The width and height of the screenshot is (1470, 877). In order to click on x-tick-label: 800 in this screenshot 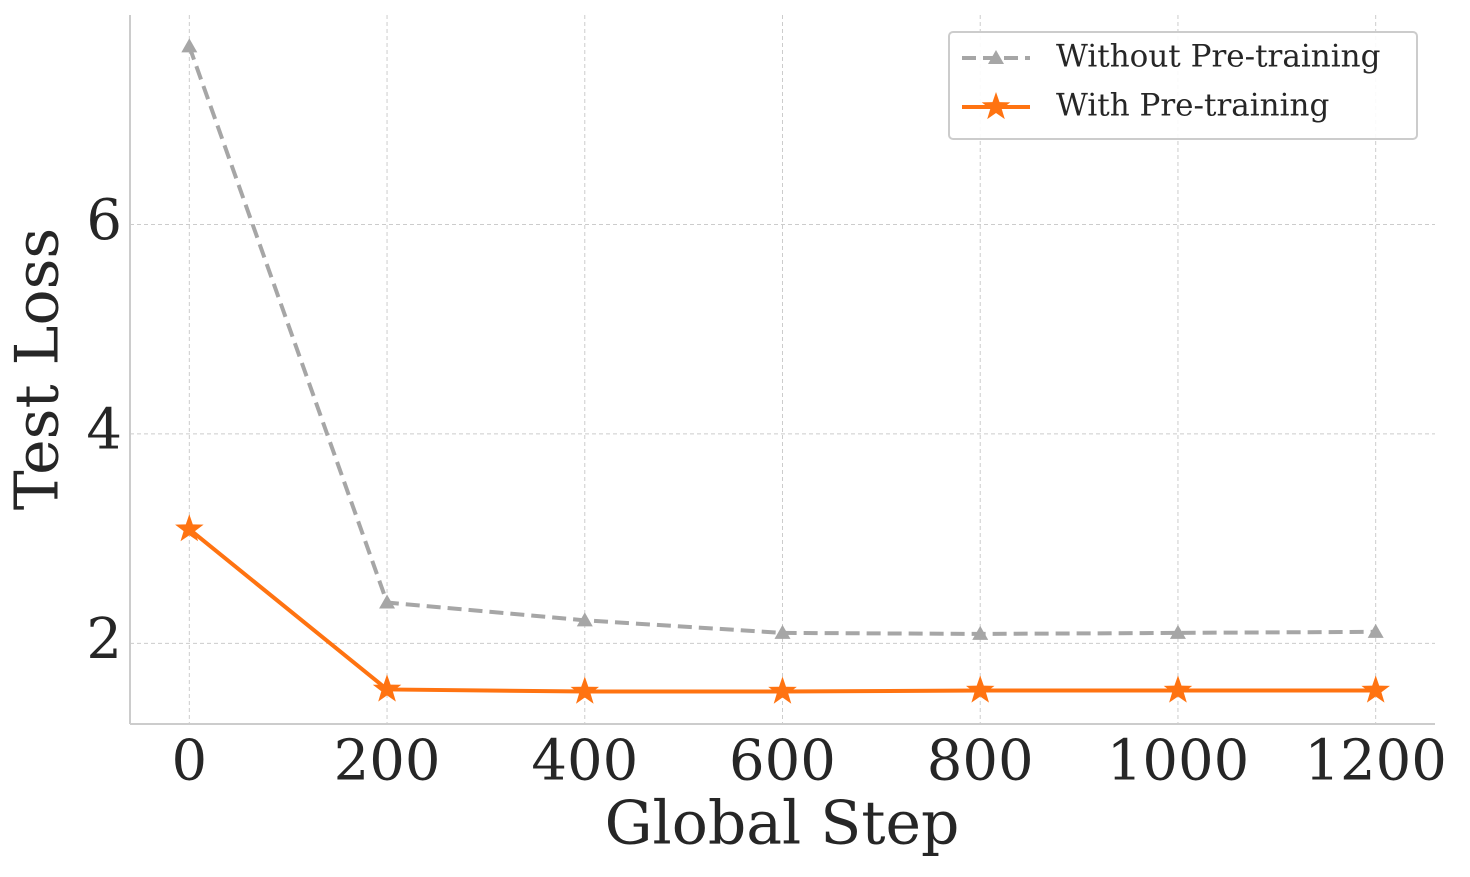, I will do `click(980, 761)`.